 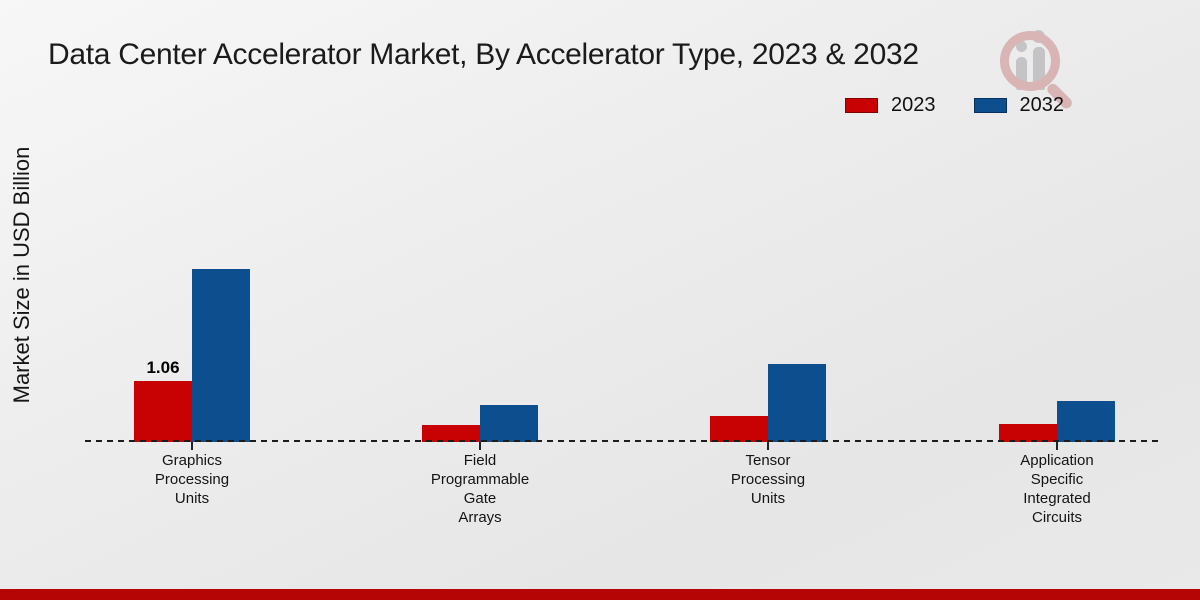 I want to click on zero-baseline, so click(x=624, y=441).